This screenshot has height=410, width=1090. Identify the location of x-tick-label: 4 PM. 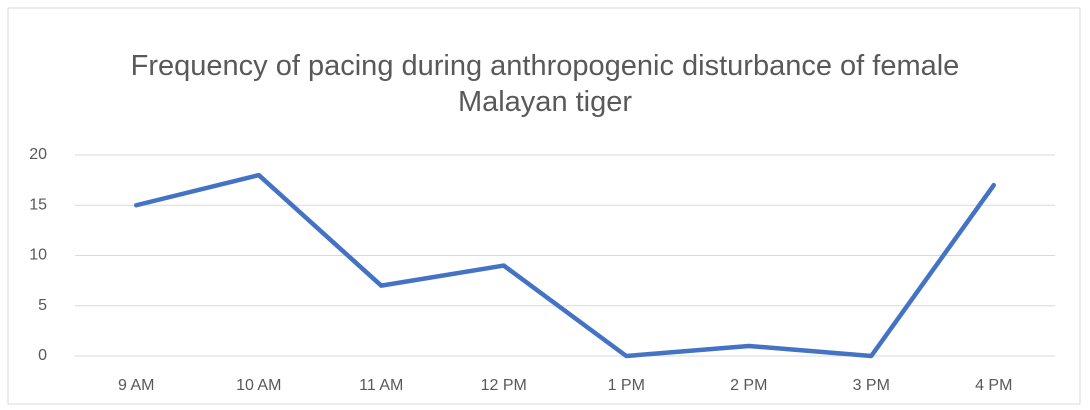
(993, 385).